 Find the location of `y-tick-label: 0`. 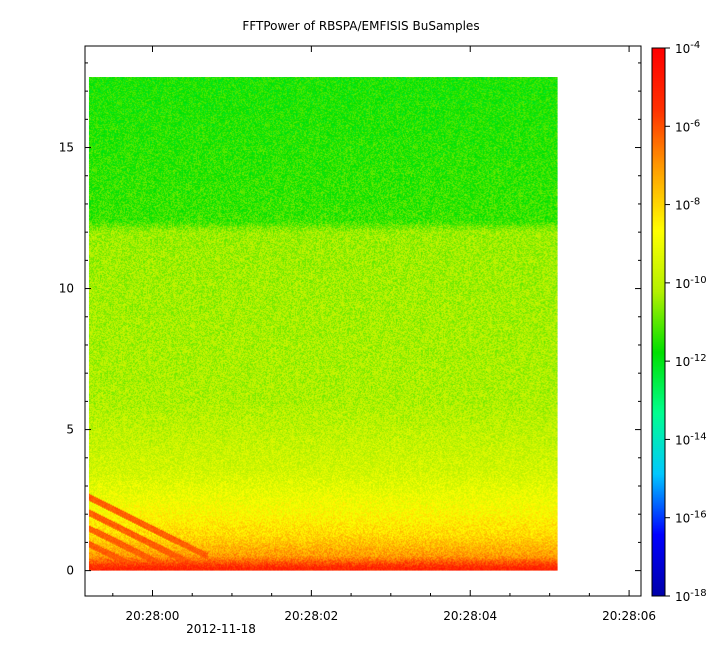

y-tick-label: 0 is located at coordinates (70, 571).